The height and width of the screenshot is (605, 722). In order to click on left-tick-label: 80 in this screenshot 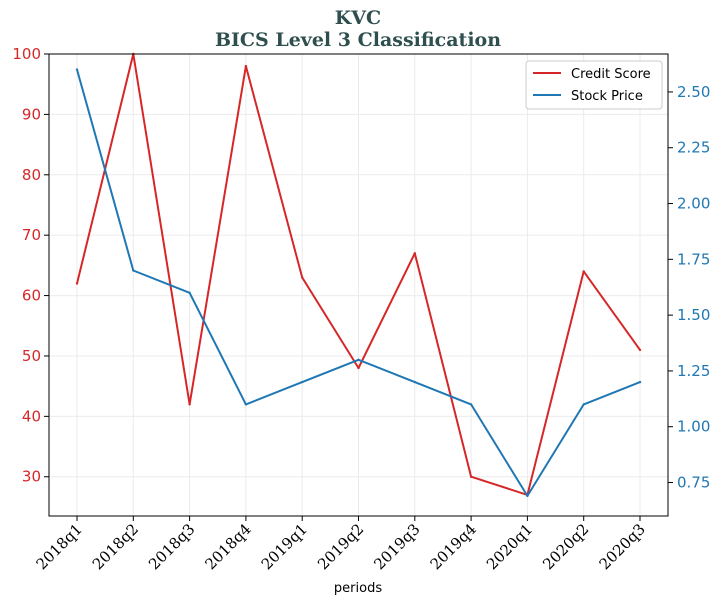, I will do `click(31, 175)`.